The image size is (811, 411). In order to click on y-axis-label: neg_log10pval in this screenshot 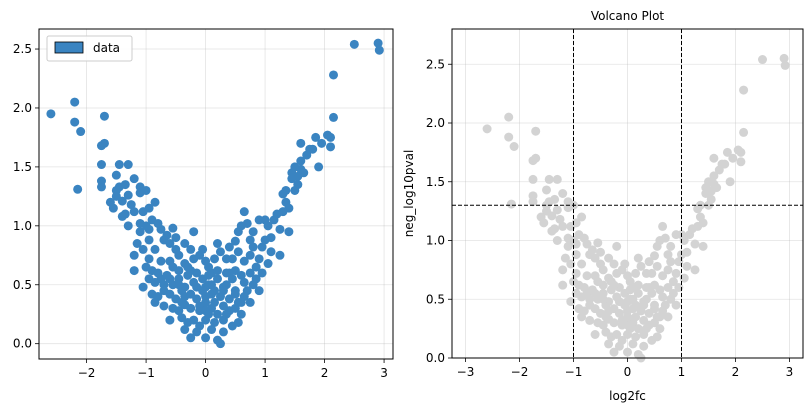, I will do `click(409, 194)`.